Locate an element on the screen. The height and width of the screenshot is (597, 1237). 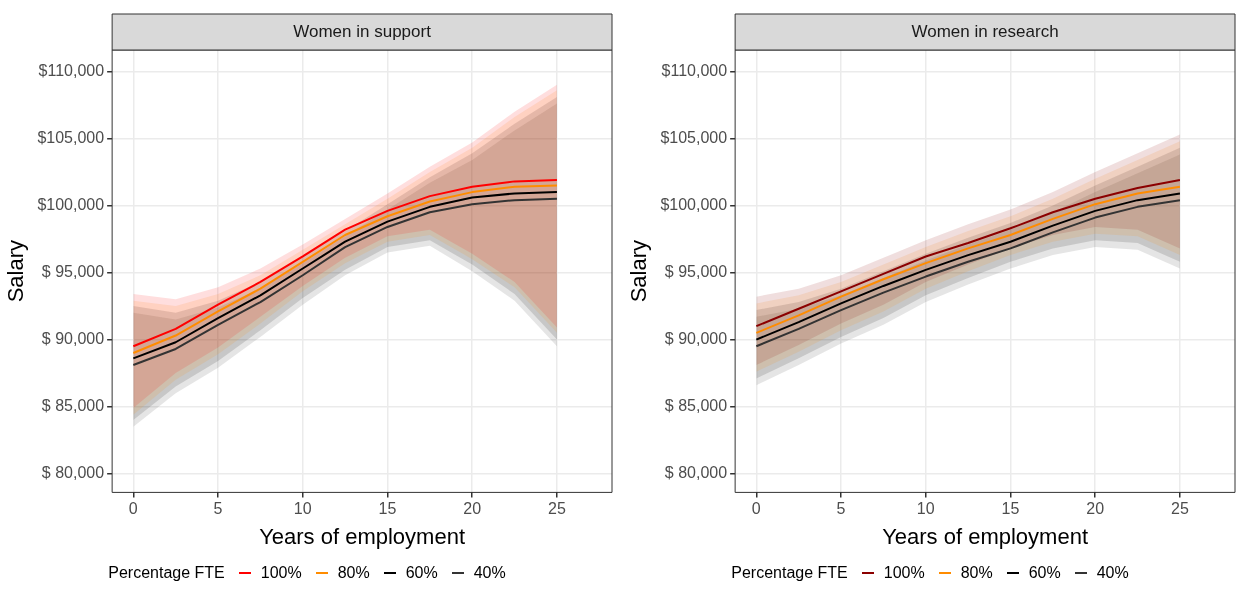
chart-title: Women in support is located at coordinates (362, 31).